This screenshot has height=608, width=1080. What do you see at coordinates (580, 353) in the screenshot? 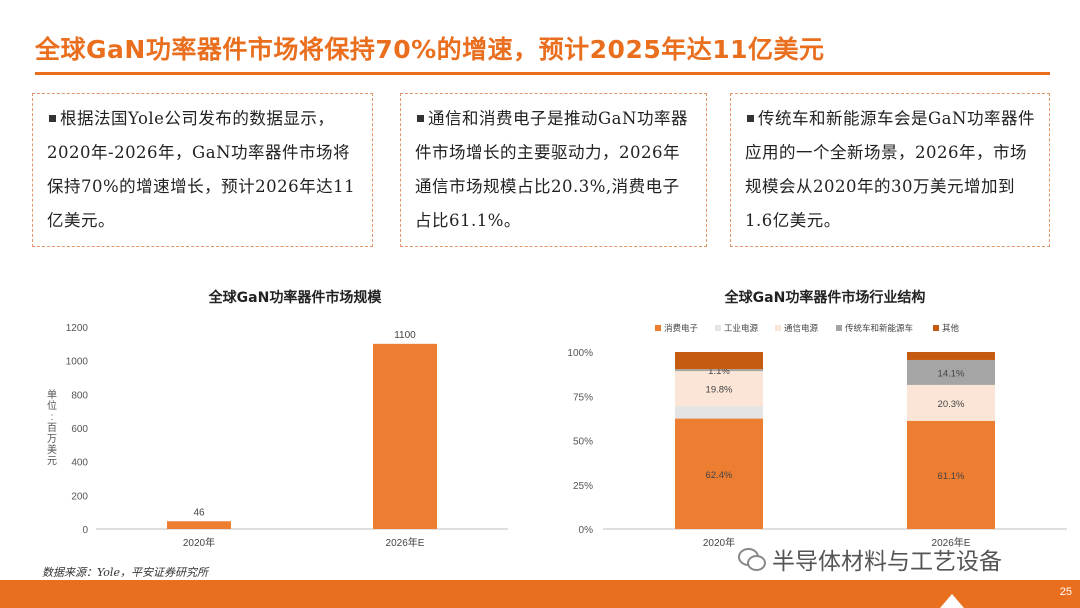
I see `y-tick-label: 100%` at bounding box center [580, 353].